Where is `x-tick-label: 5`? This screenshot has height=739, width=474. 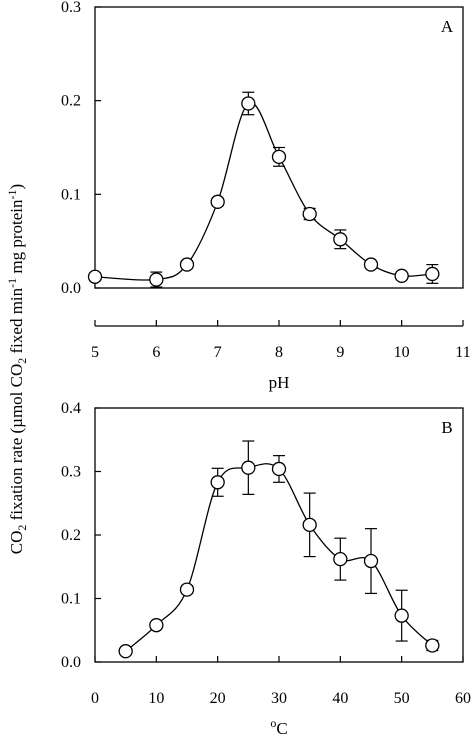 x-tick-label: 5 is located at coordinates (95, 352).